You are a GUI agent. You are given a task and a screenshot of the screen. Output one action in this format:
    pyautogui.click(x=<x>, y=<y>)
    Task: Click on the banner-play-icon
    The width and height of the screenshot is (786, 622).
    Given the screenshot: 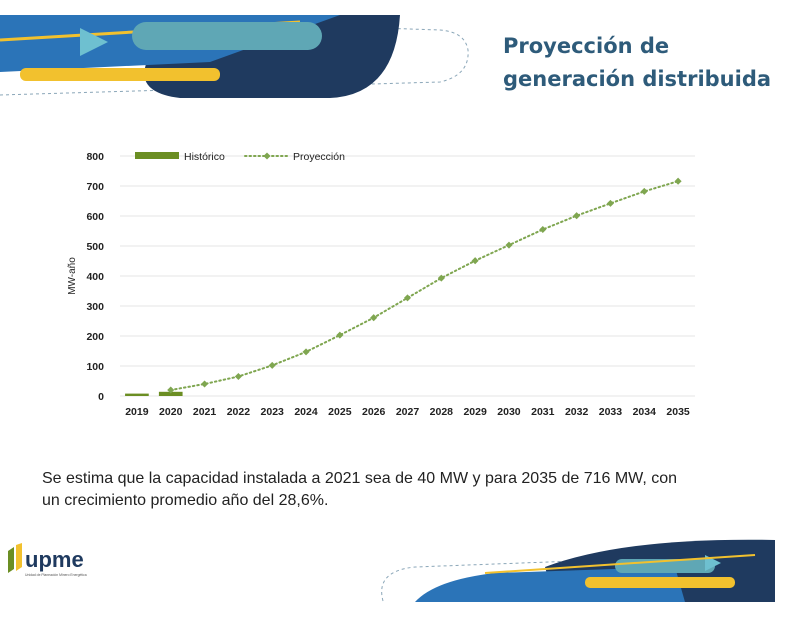 What is the action you would take?
    pyautogui.click(x=94, y=42)
    